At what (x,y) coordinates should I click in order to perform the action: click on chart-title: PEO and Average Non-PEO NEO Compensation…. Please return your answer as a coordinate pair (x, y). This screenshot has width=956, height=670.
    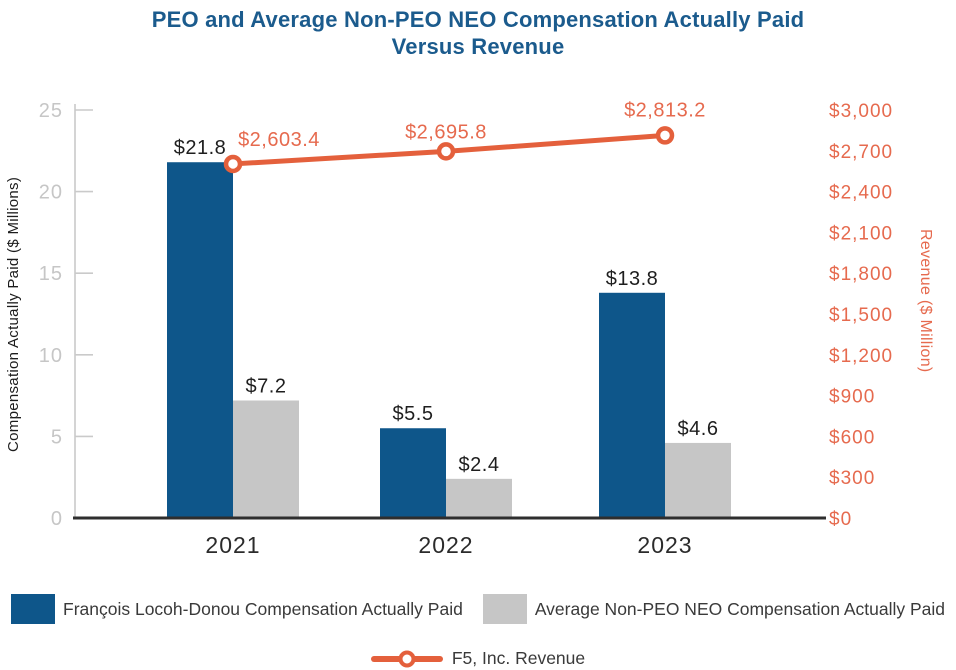
    Looking at the image, I should click on (478, 33).